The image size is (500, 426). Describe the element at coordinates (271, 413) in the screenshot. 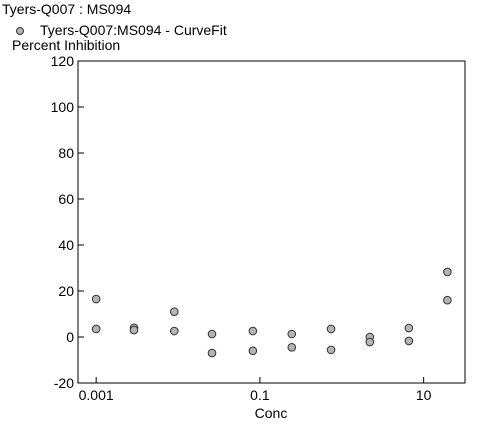

I see `x-axis-label: Conc` at that location.